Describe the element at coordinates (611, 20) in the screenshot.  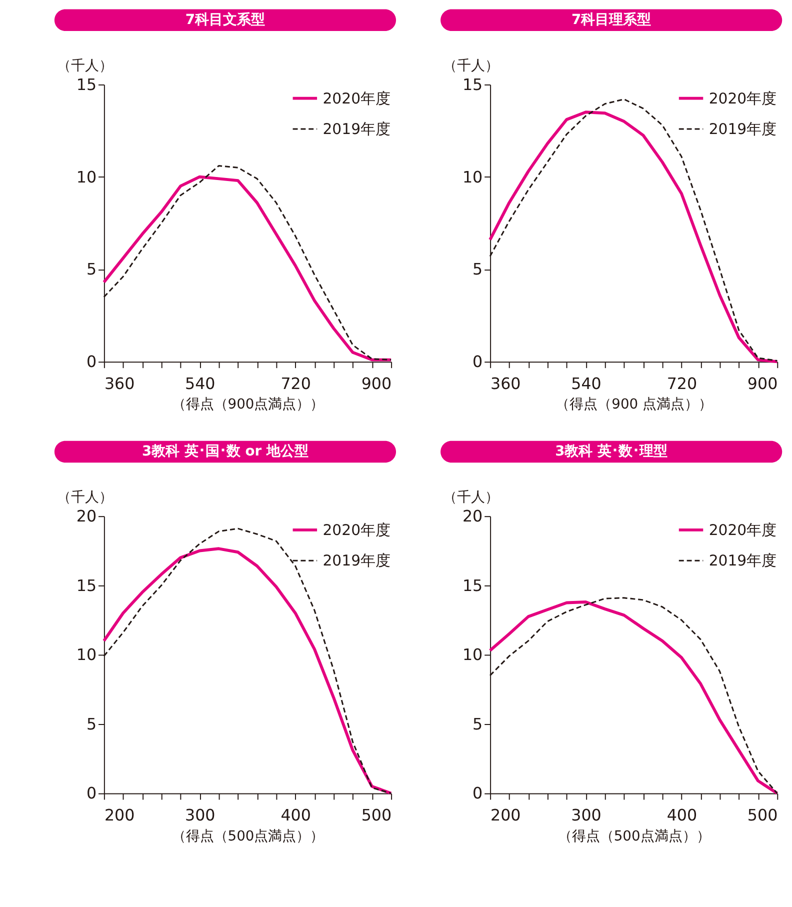
I see `chart-title: 7科目理系型` at that location.